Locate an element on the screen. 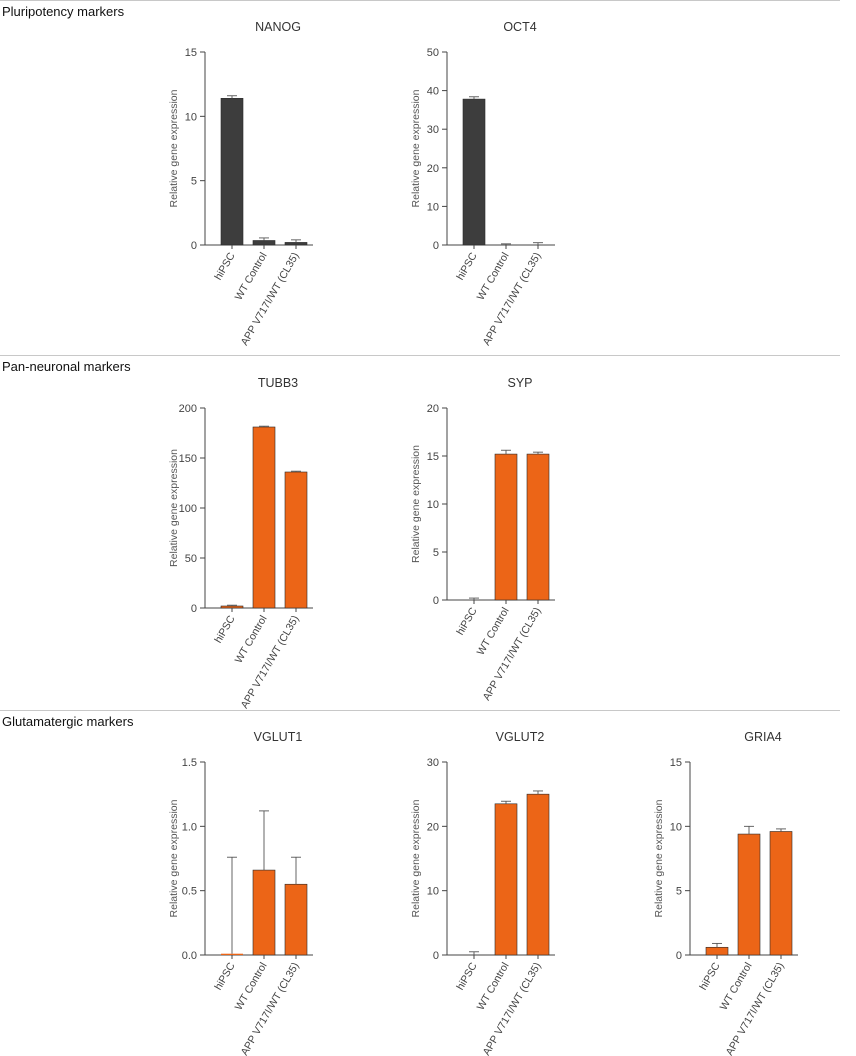 This screenshot has height=1056, width=856. y-tick-label-tubb3: 150 is located at coordinates (188, 459).